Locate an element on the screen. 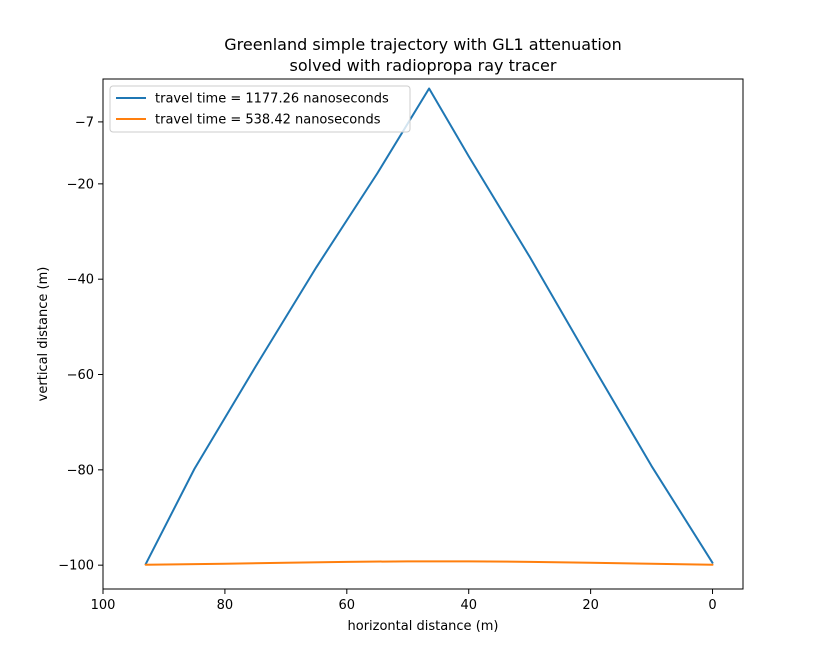 This screenshot has width=825, height=662. y-axis-label: vertical distance (m) is located at coordinates (43, 334).